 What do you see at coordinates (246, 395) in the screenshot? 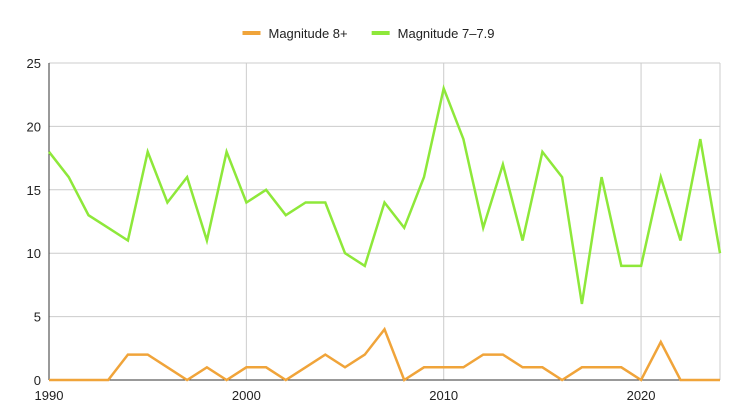
I see `x-tick-label: 2000` at bounding box center [246, 395].